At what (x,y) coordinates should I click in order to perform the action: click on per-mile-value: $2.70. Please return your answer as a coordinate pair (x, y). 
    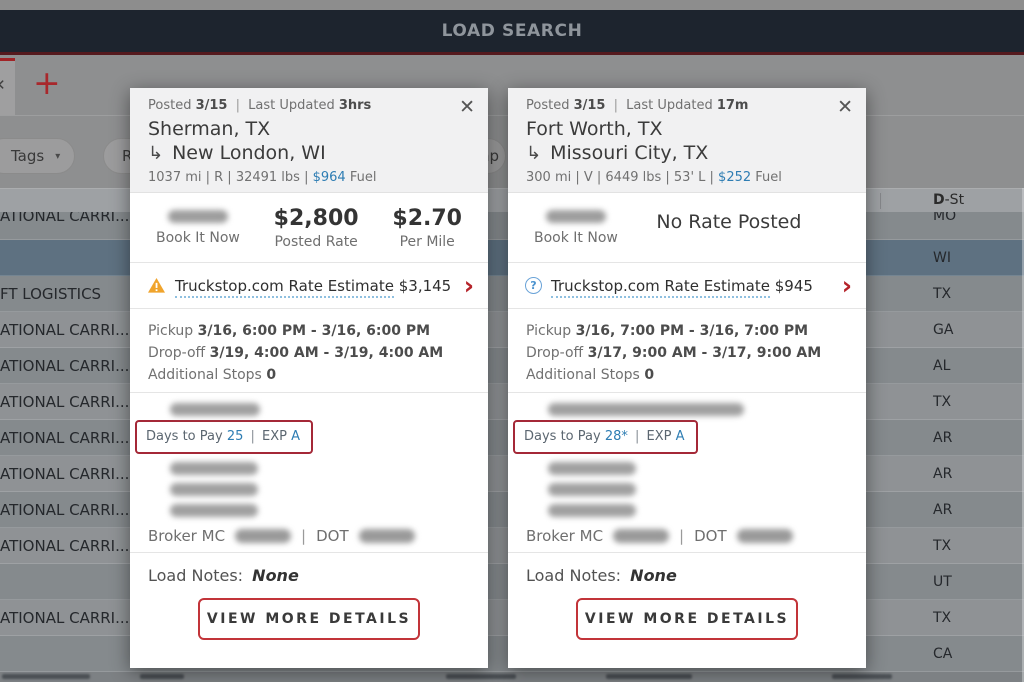
    Looking at the image, I should click on (427, 218).